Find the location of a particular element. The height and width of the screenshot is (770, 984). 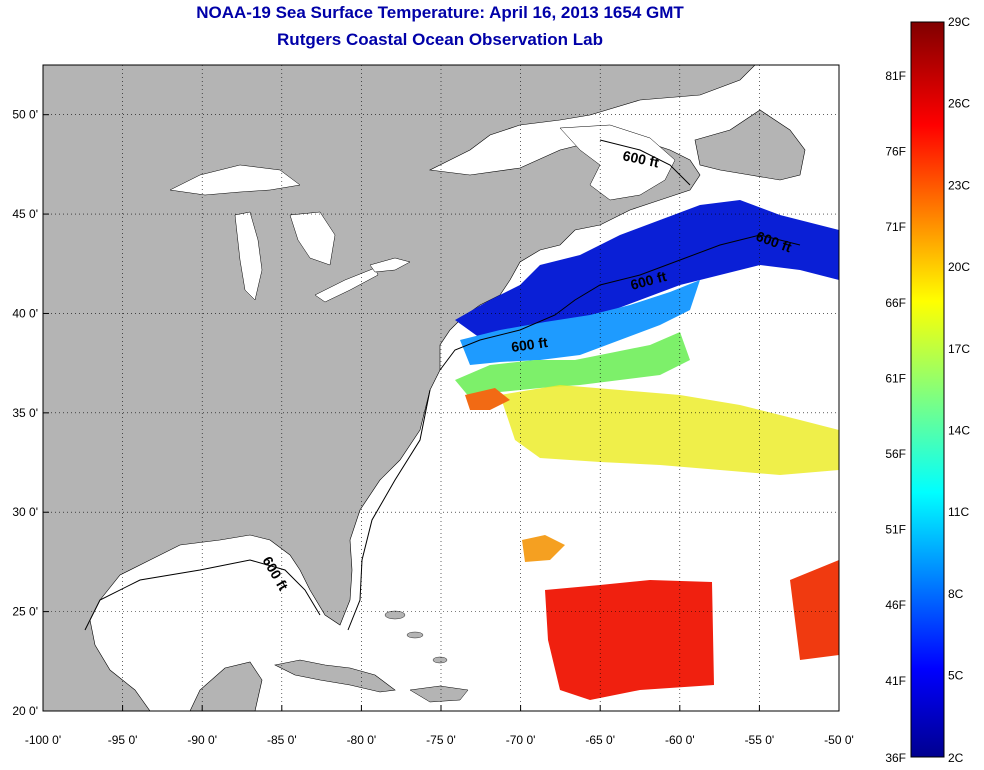

lat-tick-label: 50 0' is located at coordinates (25, 115).